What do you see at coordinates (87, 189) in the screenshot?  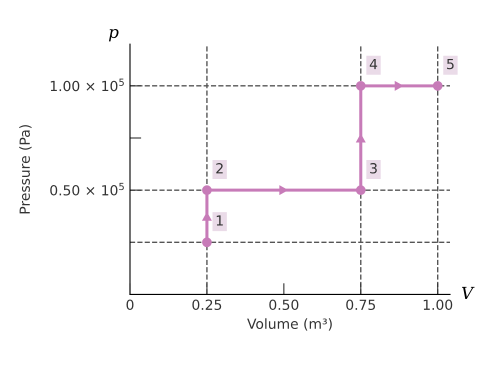 I see `y-tick-label: 0.50 × 10$^{5}$` at bounding box center [87, 189].